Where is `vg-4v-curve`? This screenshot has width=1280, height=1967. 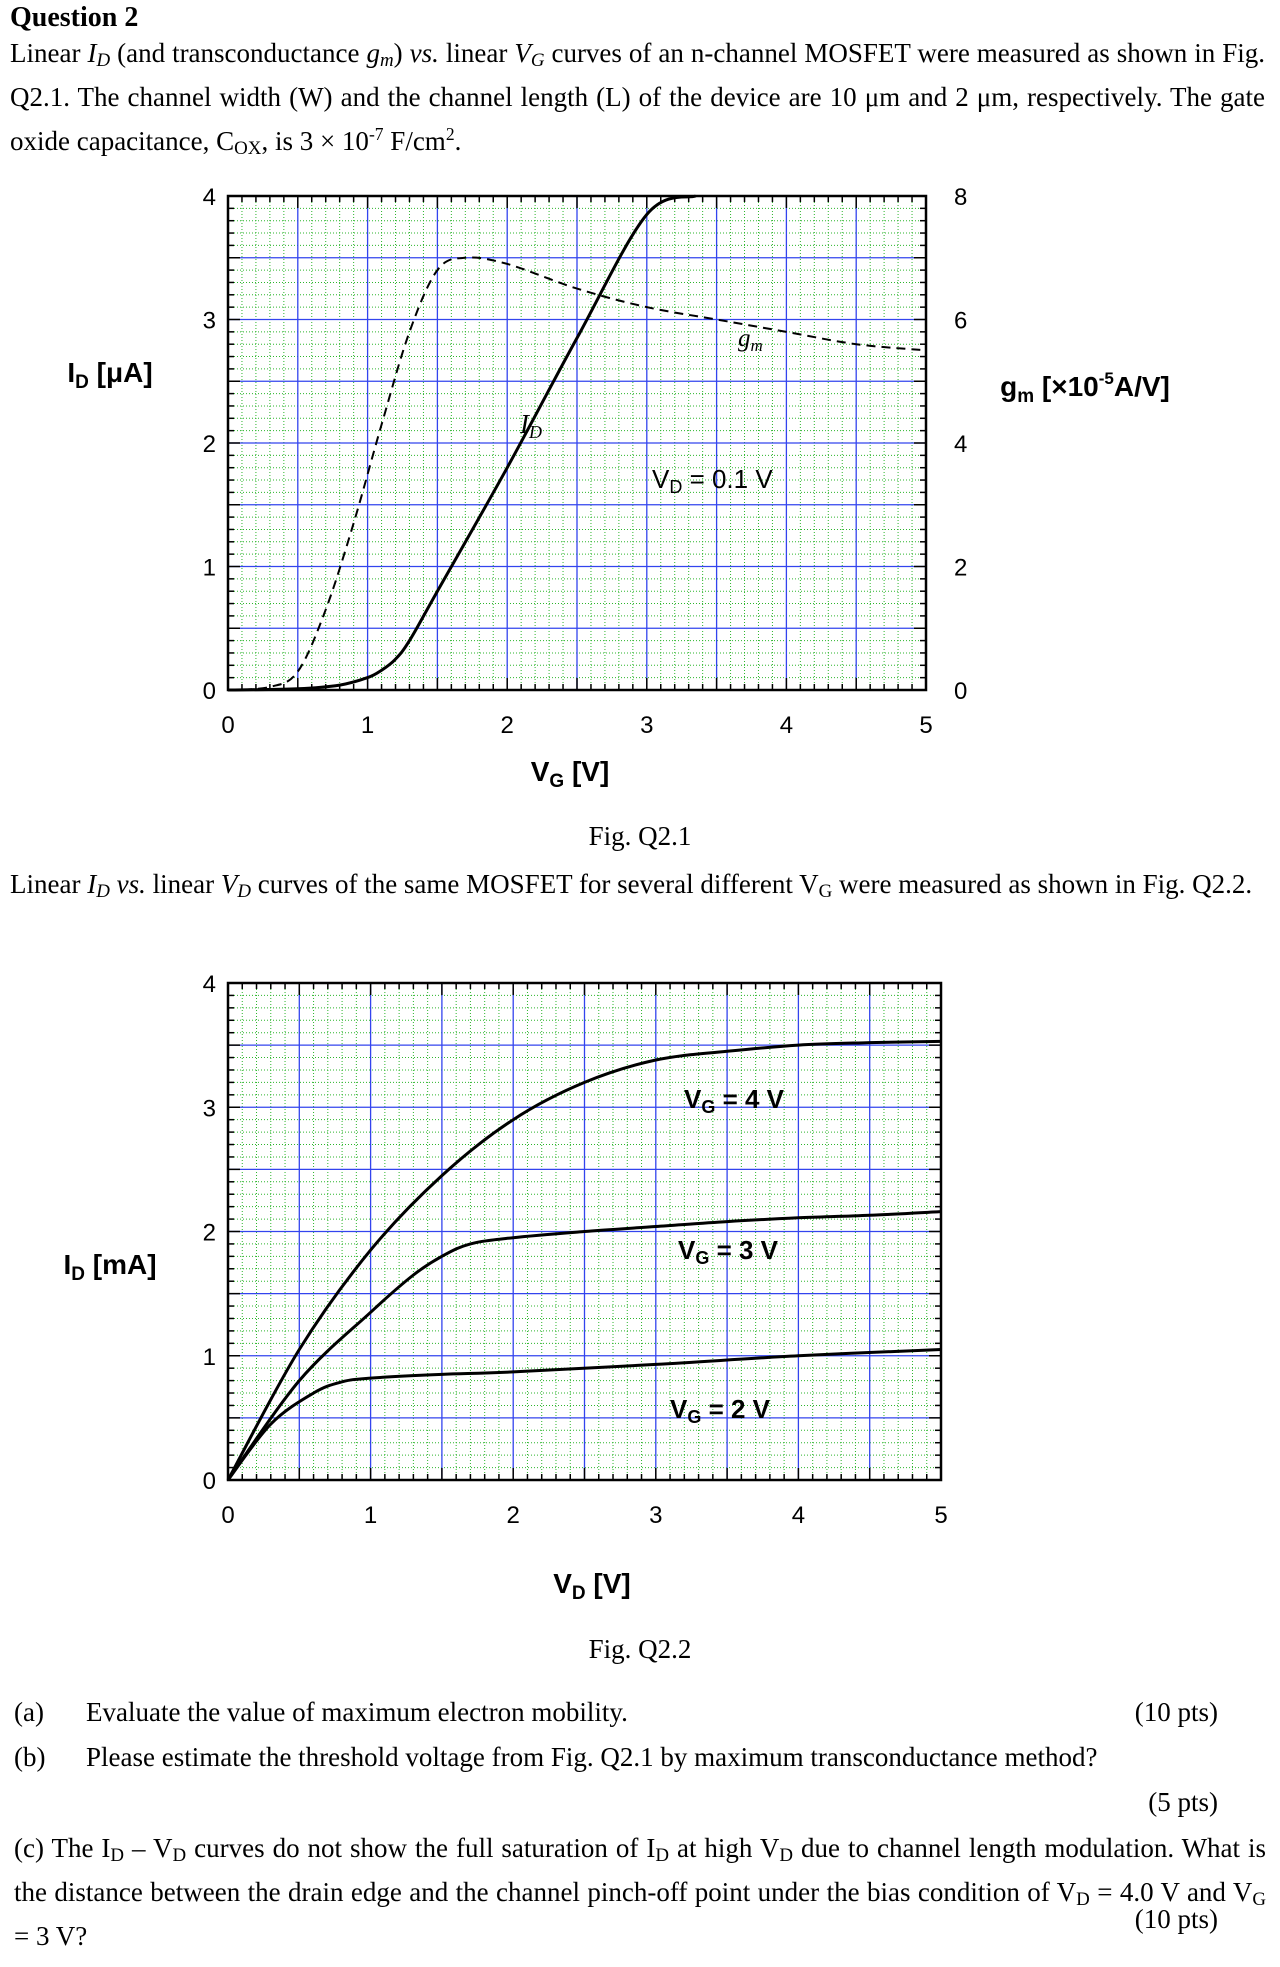
vg-4v-curve is located at coordinates (584, 1260).